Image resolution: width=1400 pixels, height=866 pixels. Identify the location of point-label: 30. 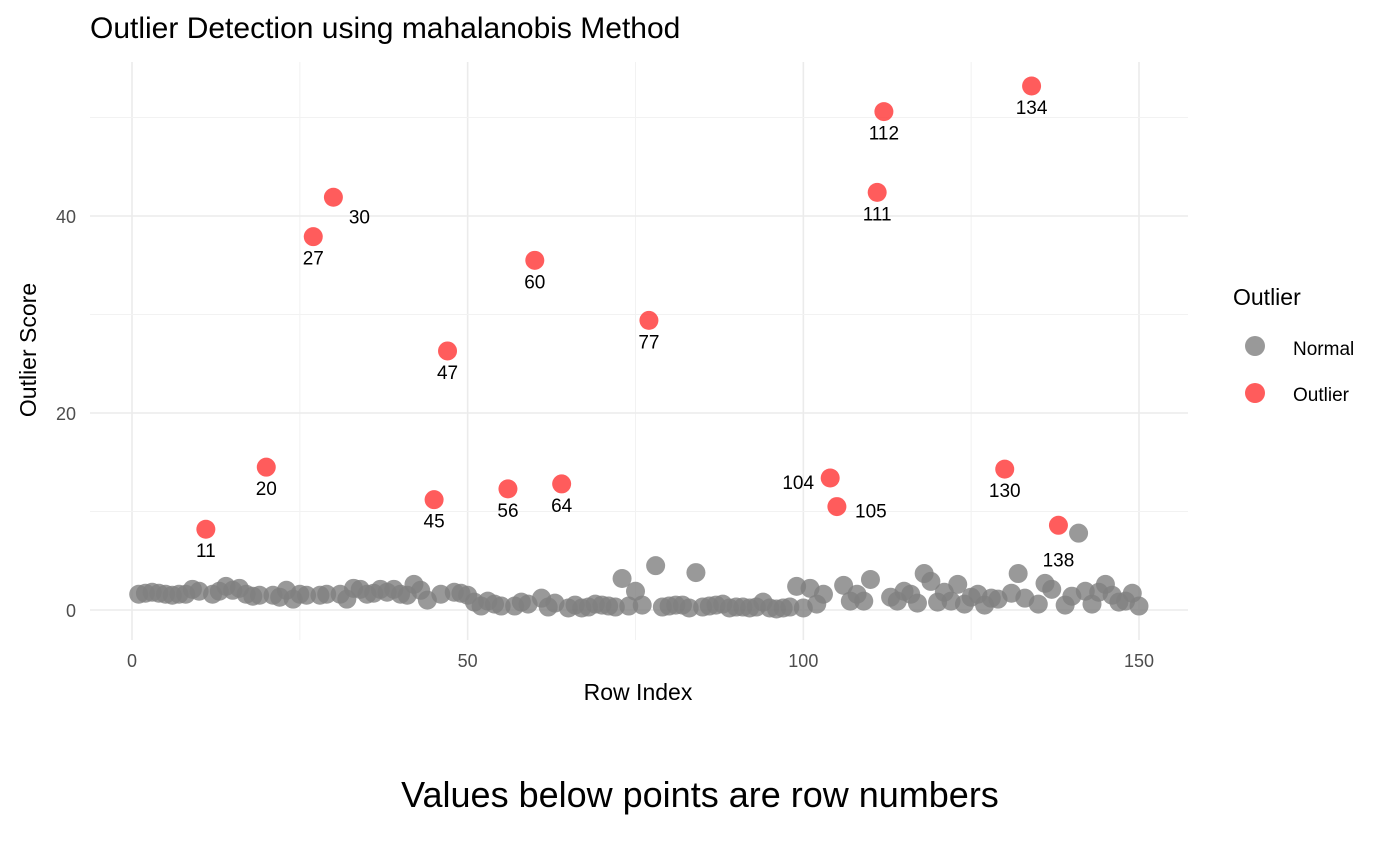
(359, 217).